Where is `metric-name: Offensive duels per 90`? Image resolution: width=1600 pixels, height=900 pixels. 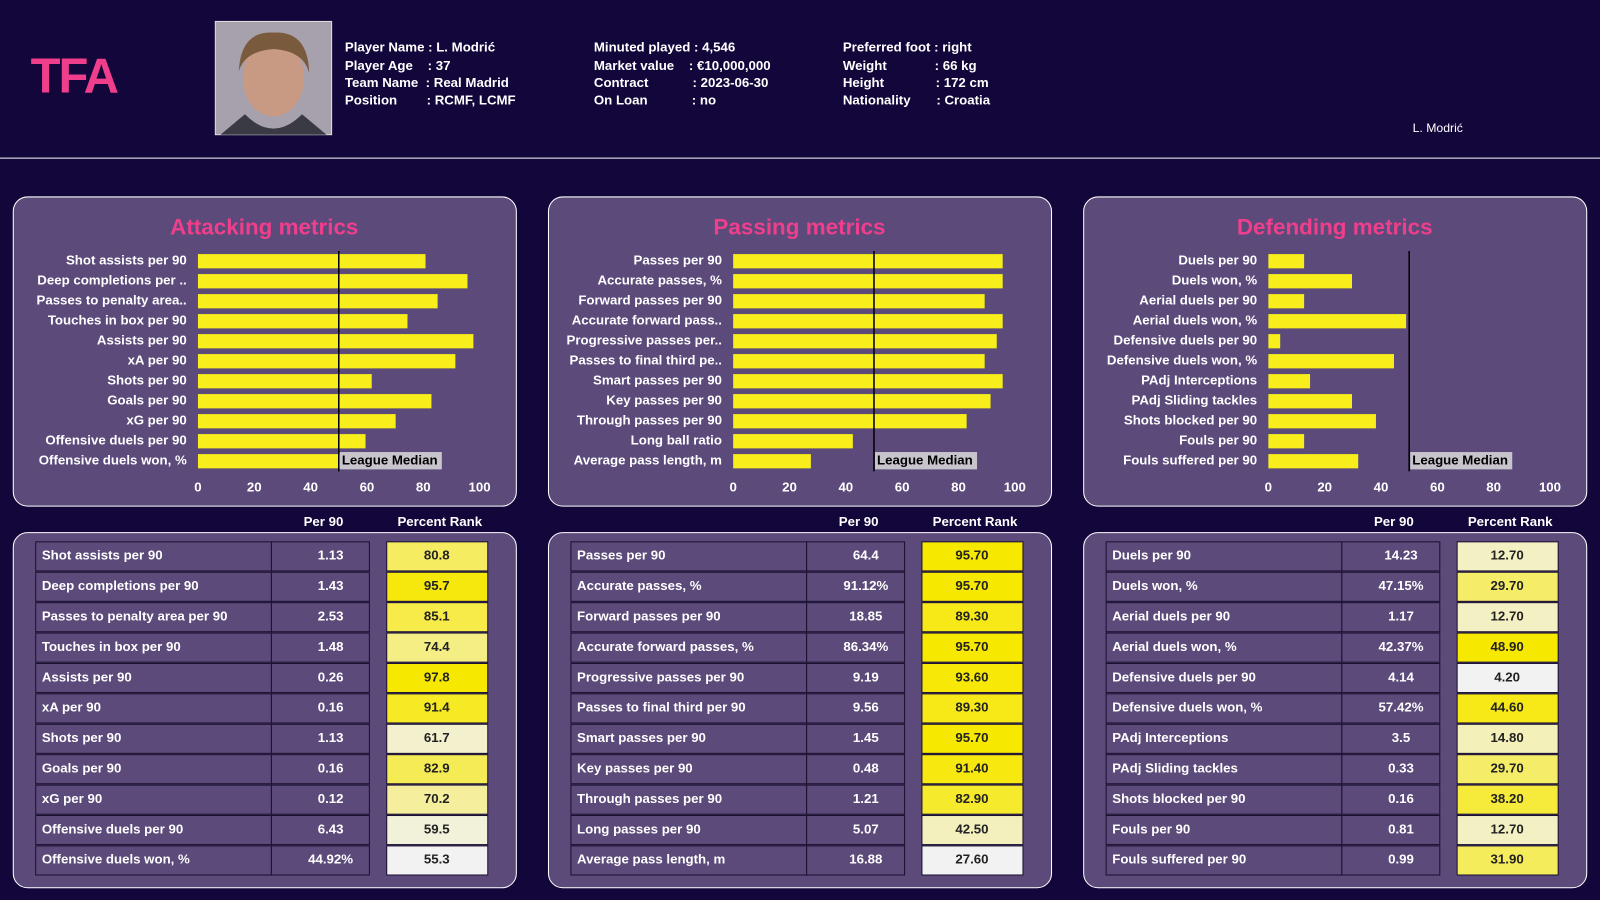
metric-name: Offensive duels per 90 is located at coordinates (112, 828).